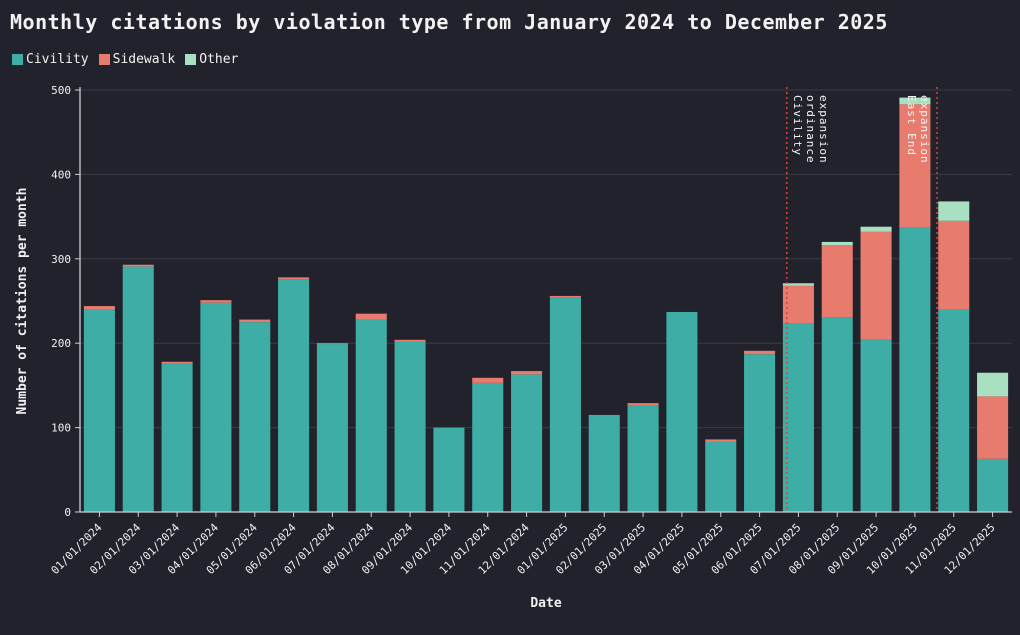 The width and height of the screenshot is (1020, 635). I want to click on y-axis-label: Number of citations per month, so click(22, 301).